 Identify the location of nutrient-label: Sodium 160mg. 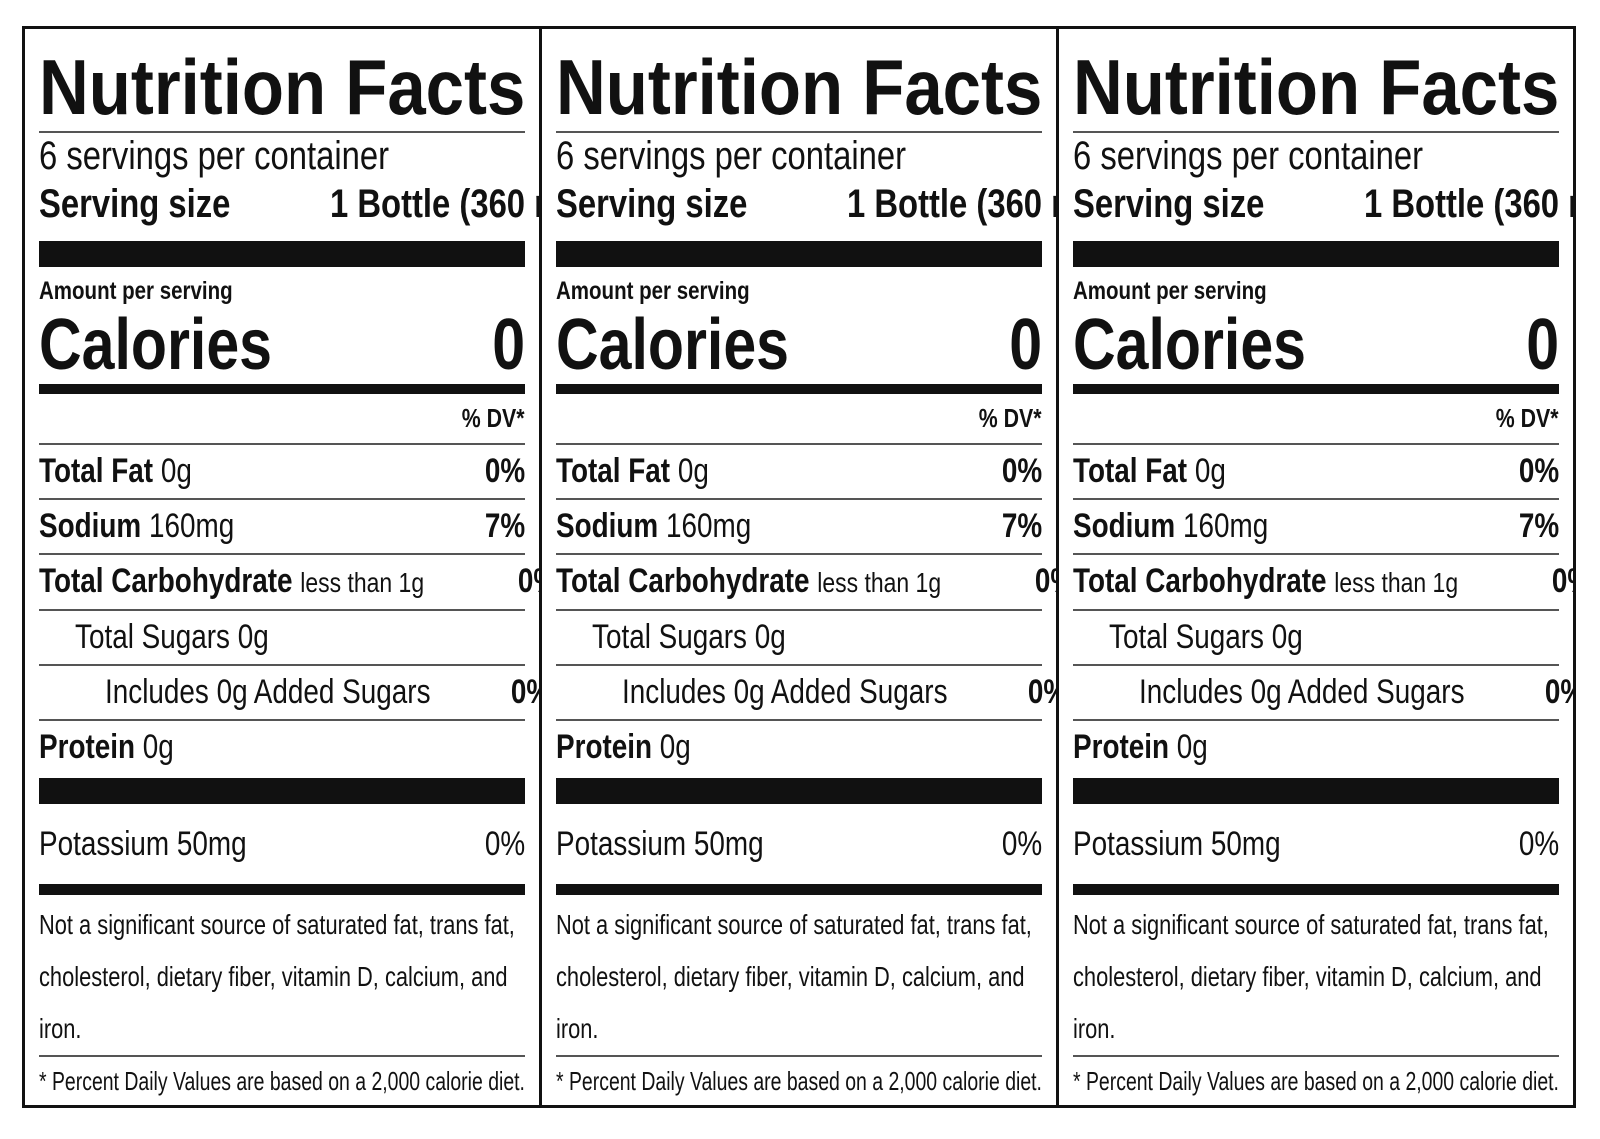
(1170, 526).